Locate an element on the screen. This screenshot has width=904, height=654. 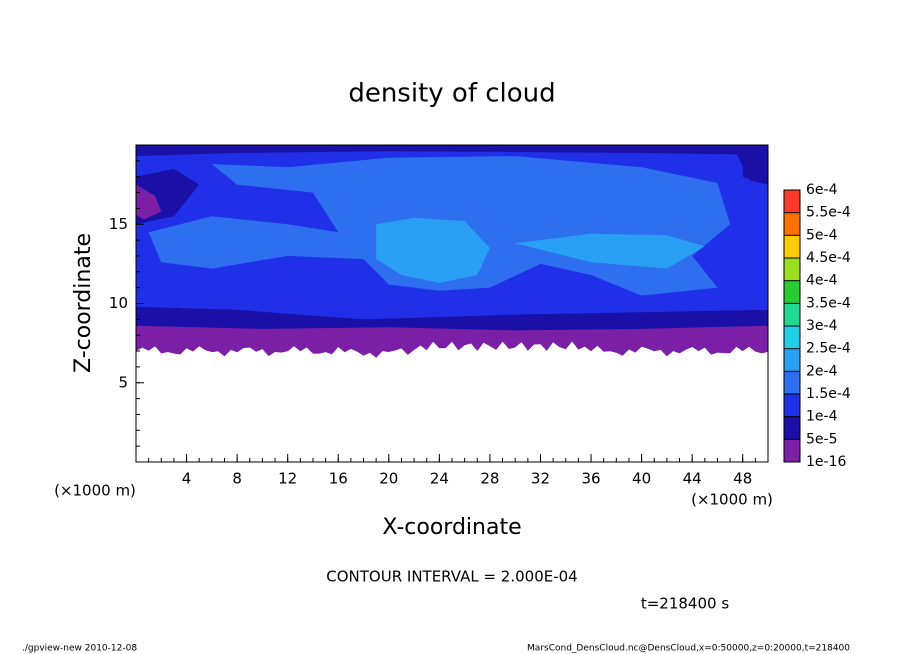
x-tick-label: 20 is located at coordinates (388, 479).